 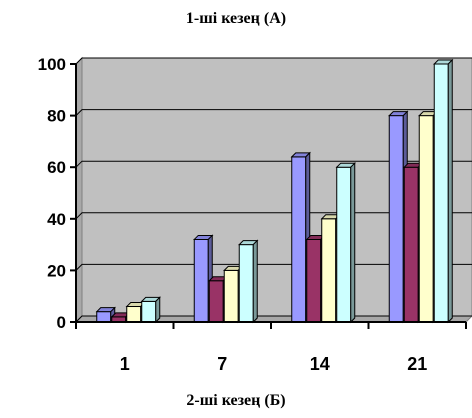 I want to click on x-tick-label: 14, so click(x=320, y=364).